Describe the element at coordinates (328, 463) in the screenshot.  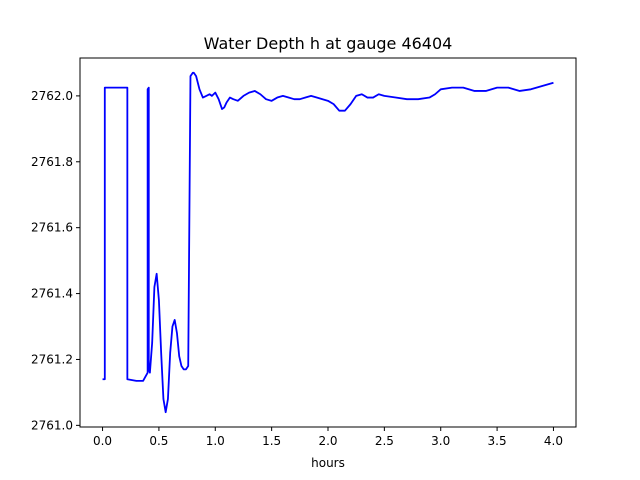
I see `x-axis-label: hours` at that location.